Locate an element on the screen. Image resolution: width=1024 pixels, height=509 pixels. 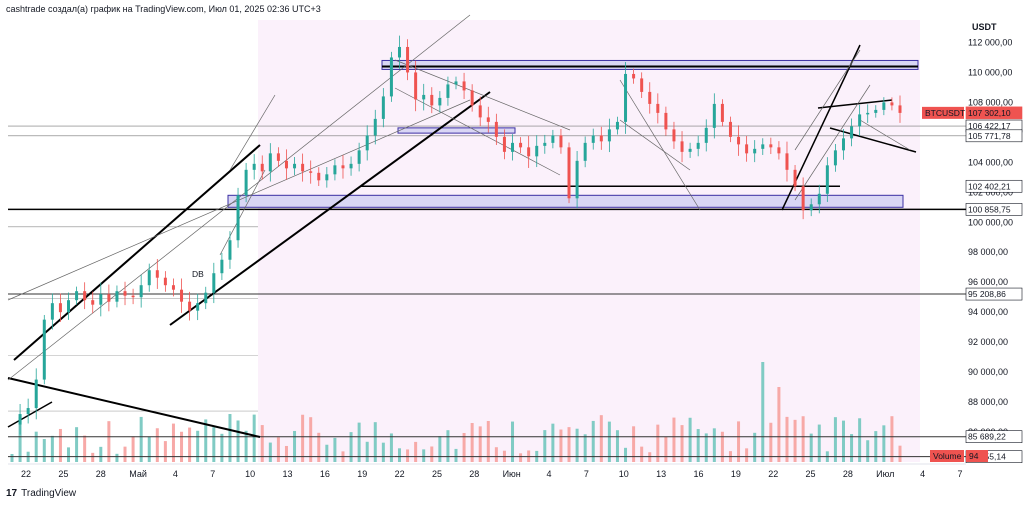
x-tick-label: 22 is located at coordinates (400, 474).